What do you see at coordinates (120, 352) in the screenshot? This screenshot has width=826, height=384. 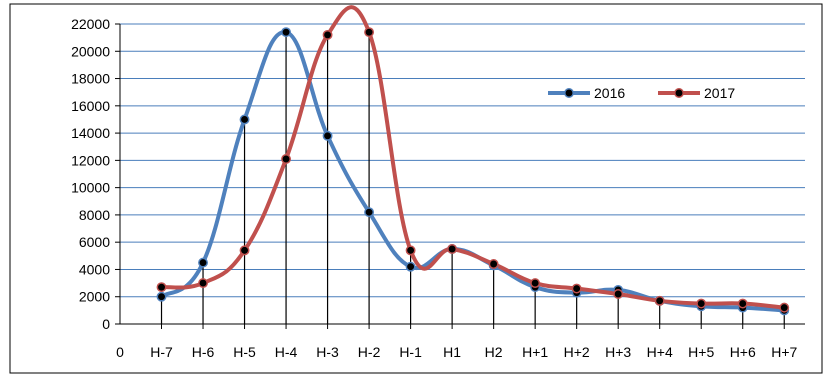 I see `x-origin-label: 0` at bounding box center [120, 352].